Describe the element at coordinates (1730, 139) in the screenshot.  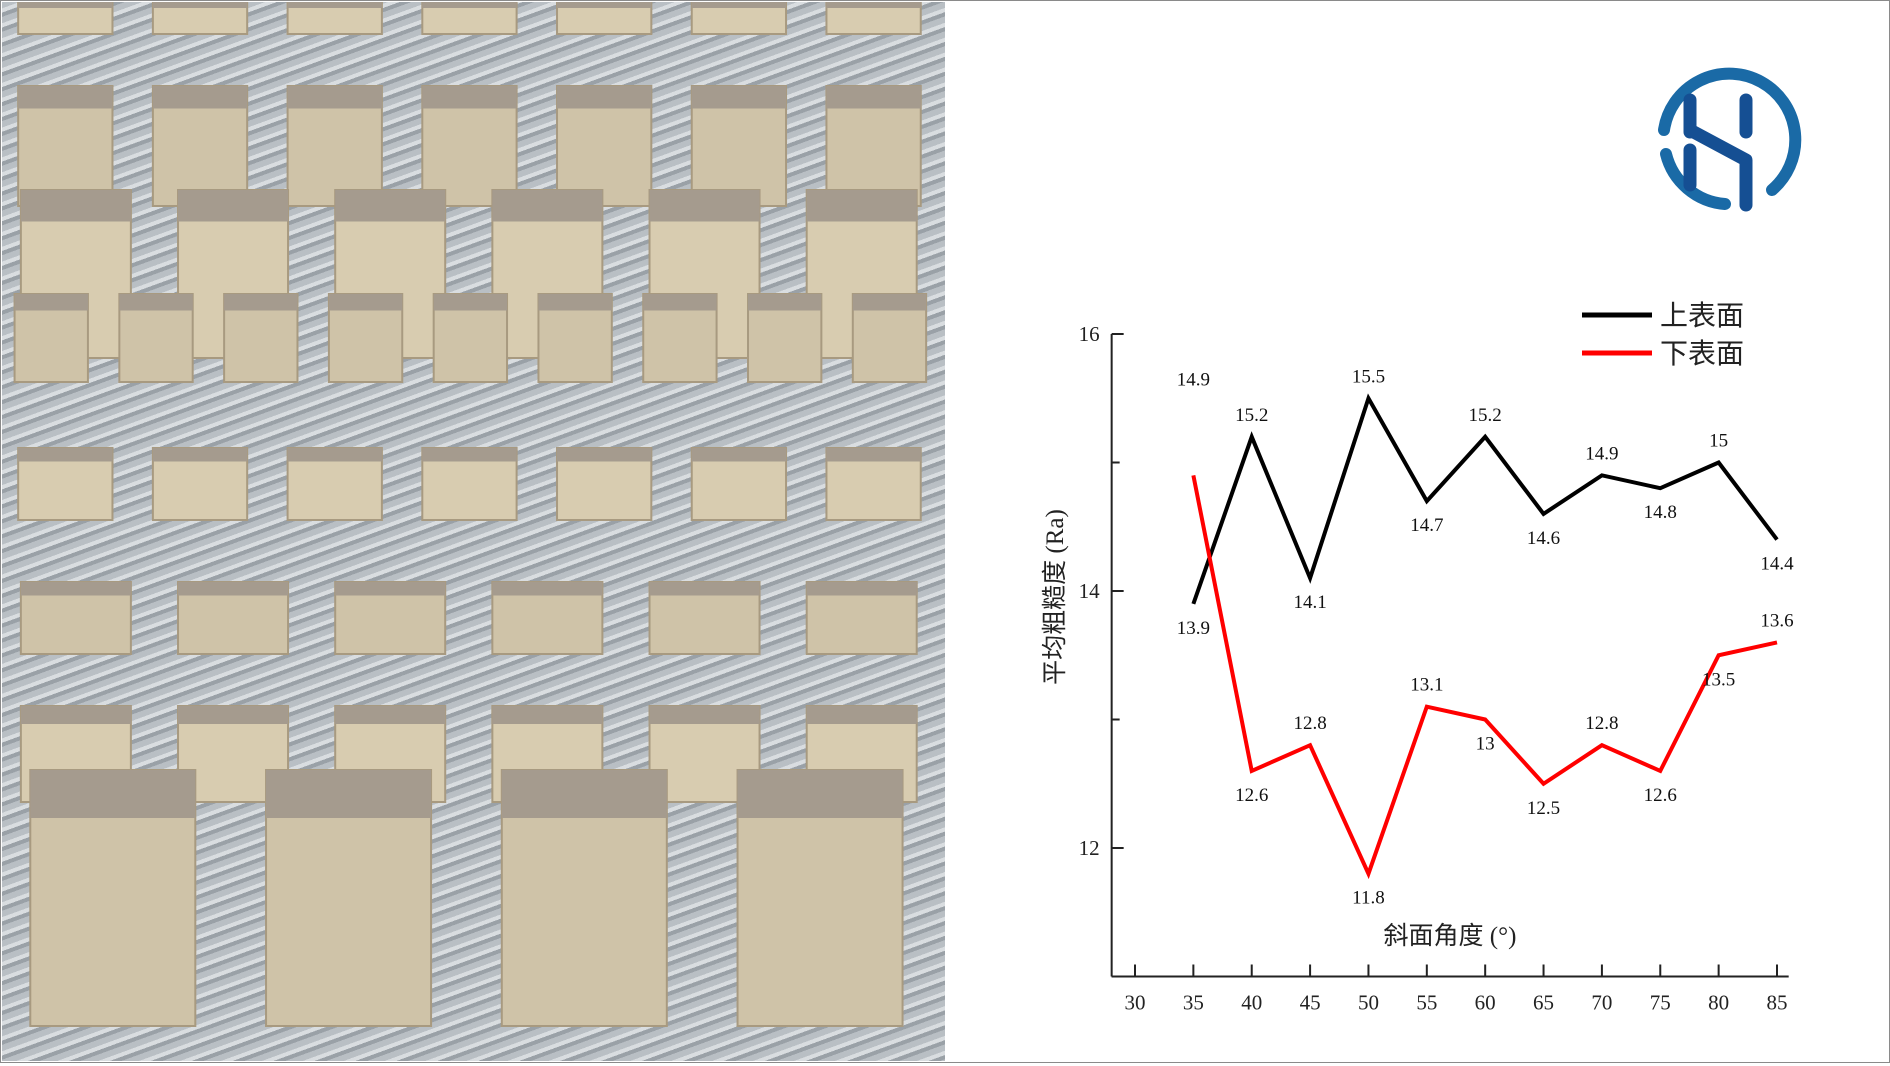
I see `company-logo` at that location.